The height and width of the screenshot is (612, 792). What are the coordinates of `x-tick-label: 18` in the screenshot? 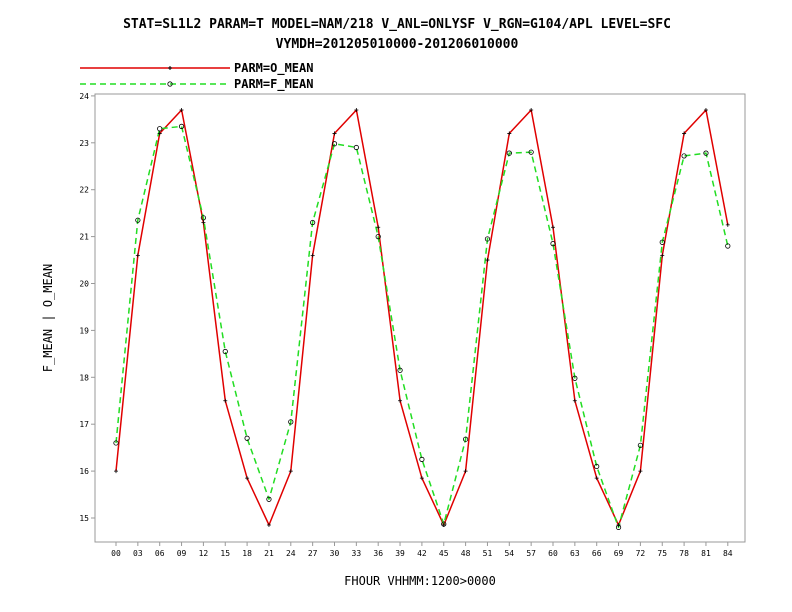 It's located at (247, 553).